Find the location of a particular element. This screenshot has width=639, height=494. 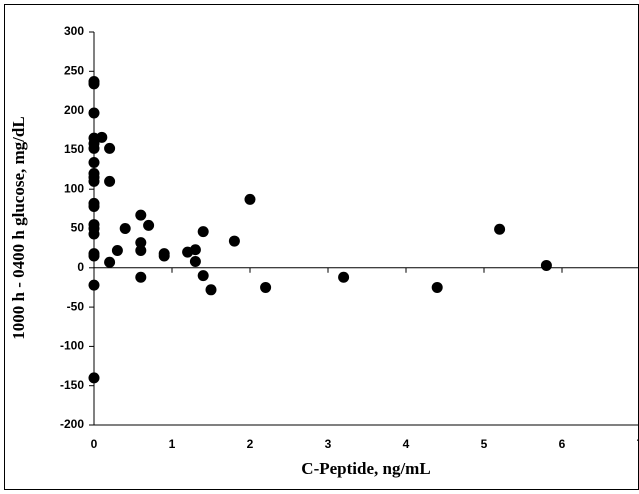

y-tick-label: 50 is located at coordinates (78, 228).